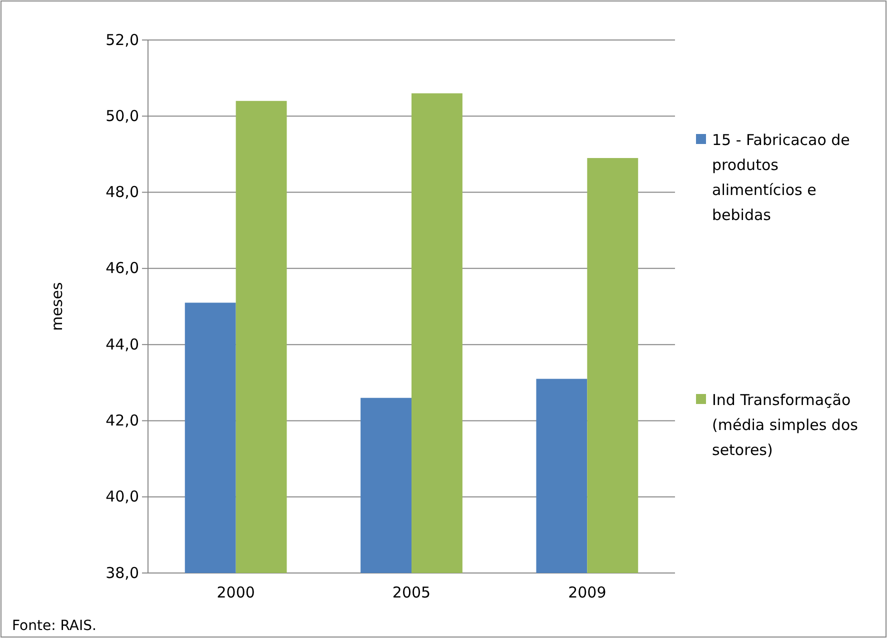 This screenshot has height=638, width=887. Describe the element at coordinates (122, 344) in the screenshot. I see `y-tick-label: 44,0` at that location.